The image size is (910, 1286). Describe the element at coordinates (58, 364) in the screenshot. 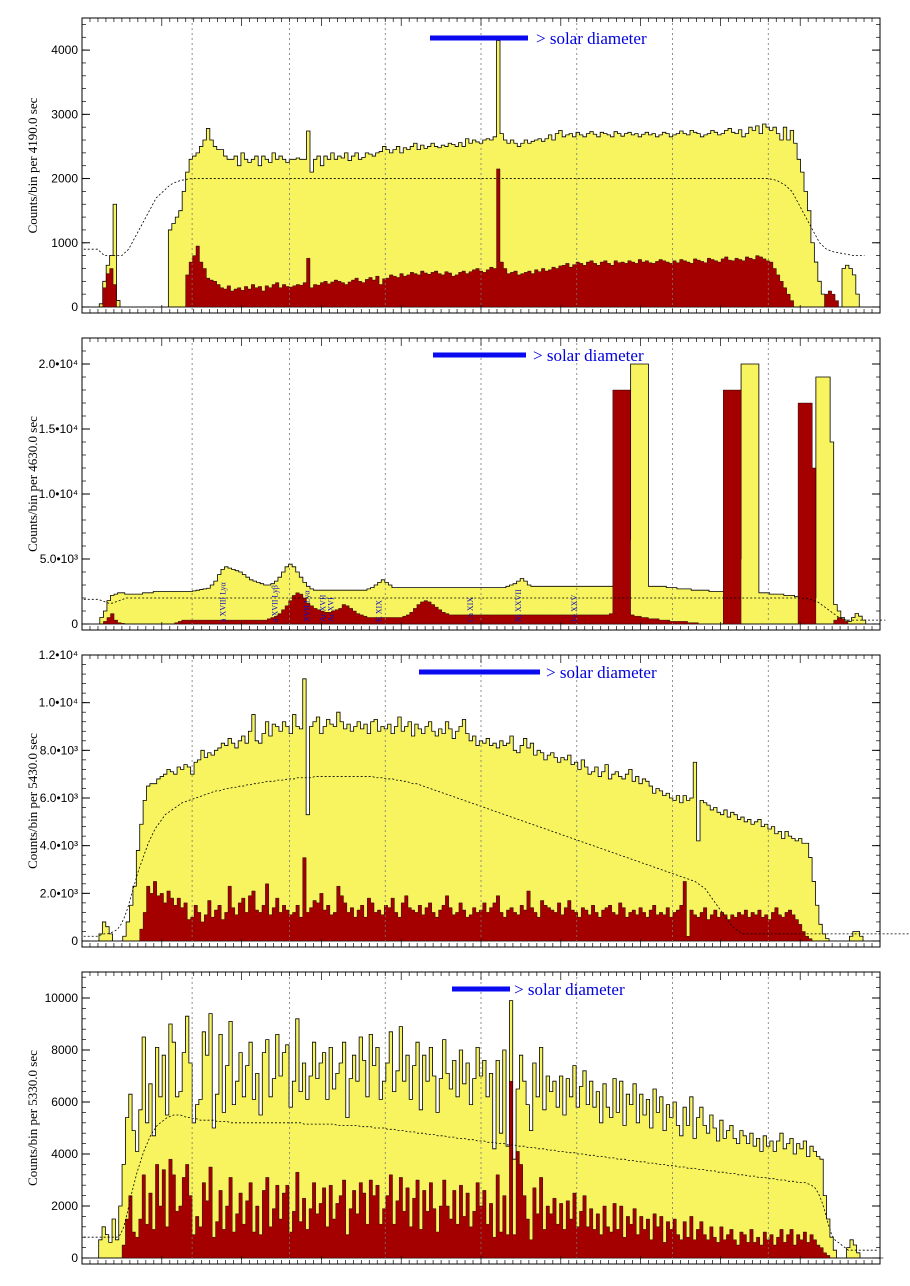

I see `ytick-label: 2.0•10⁴` at that location.